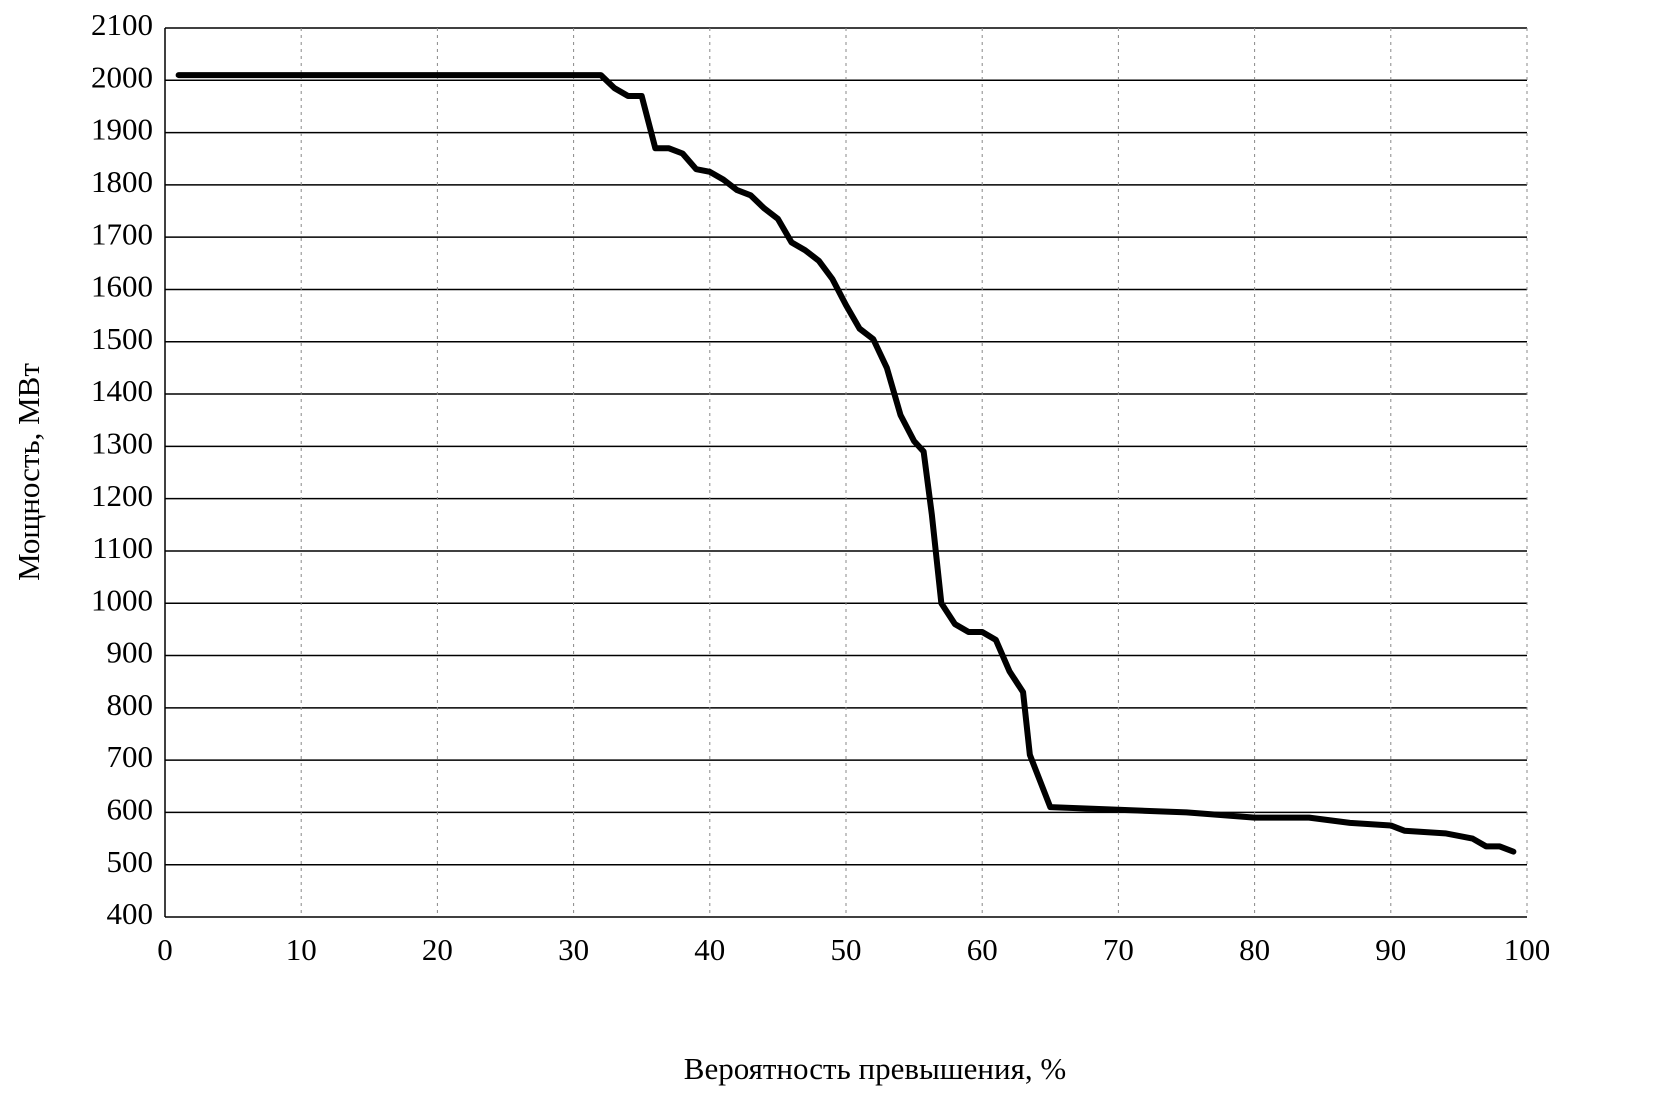  What do you see at coordinates (846, 949) in the screenshot?
I see `x-tick-label: 50` at bounding box center [846, 949].